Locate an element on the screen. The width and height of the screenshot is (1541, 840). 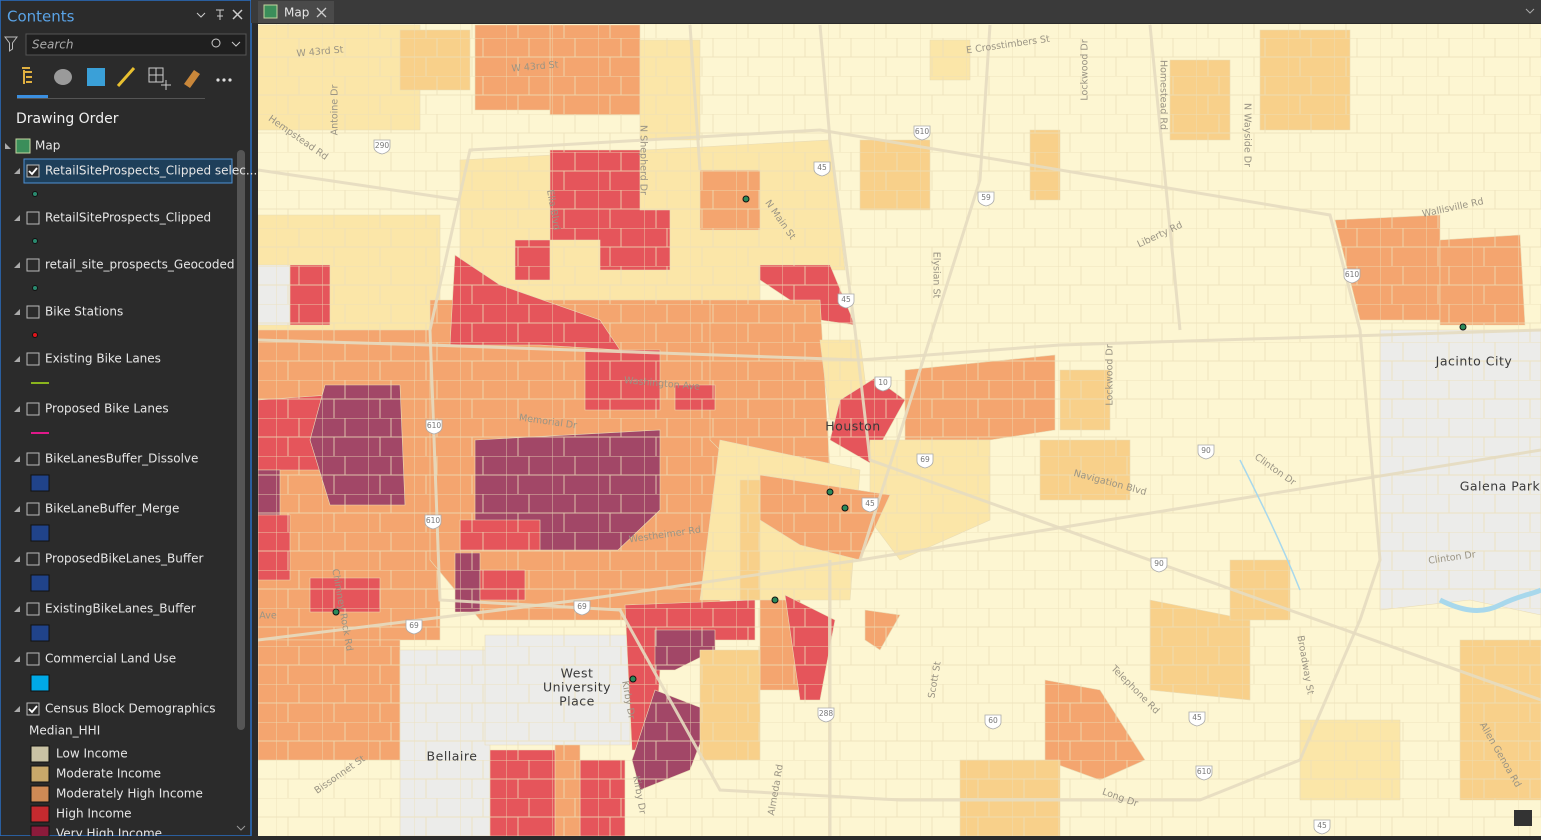
layer-name: Proposed Bike Lanes is located at coordinates (107, 409).